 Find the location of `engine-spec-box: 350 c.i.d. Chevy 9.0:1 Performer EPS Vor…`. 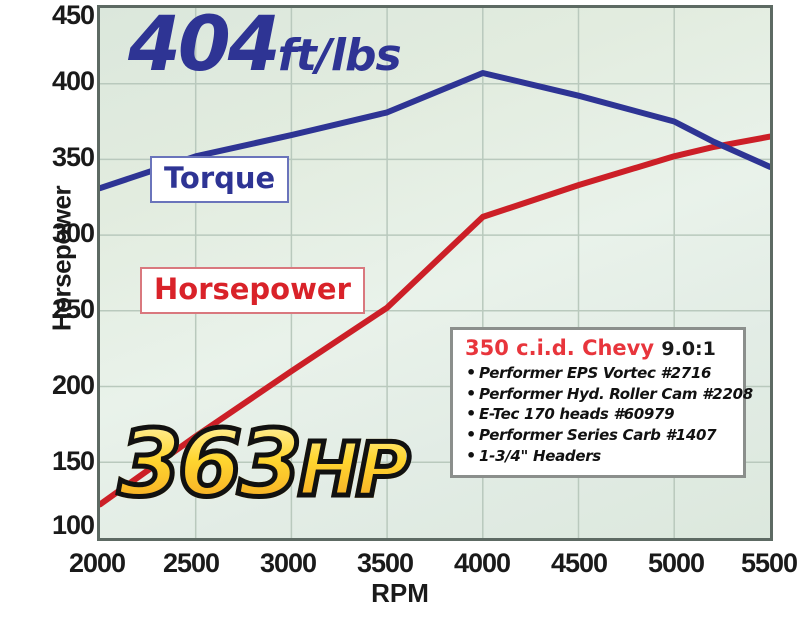

engine-spec-box: 350 c.i.d. Chevy 9.0:1 Performer EPS Vor… is located at coordinates (601, 403).